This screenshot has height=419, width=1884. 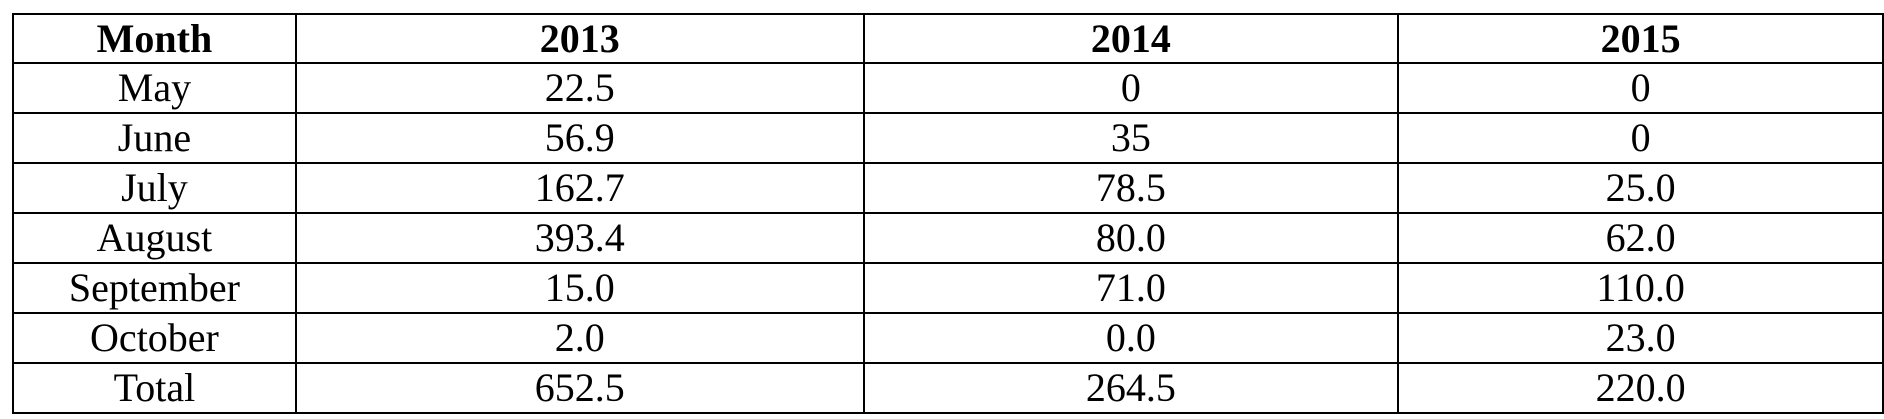 I want to click on header-cell-2014: 2014, so click(x=1131, y=38).